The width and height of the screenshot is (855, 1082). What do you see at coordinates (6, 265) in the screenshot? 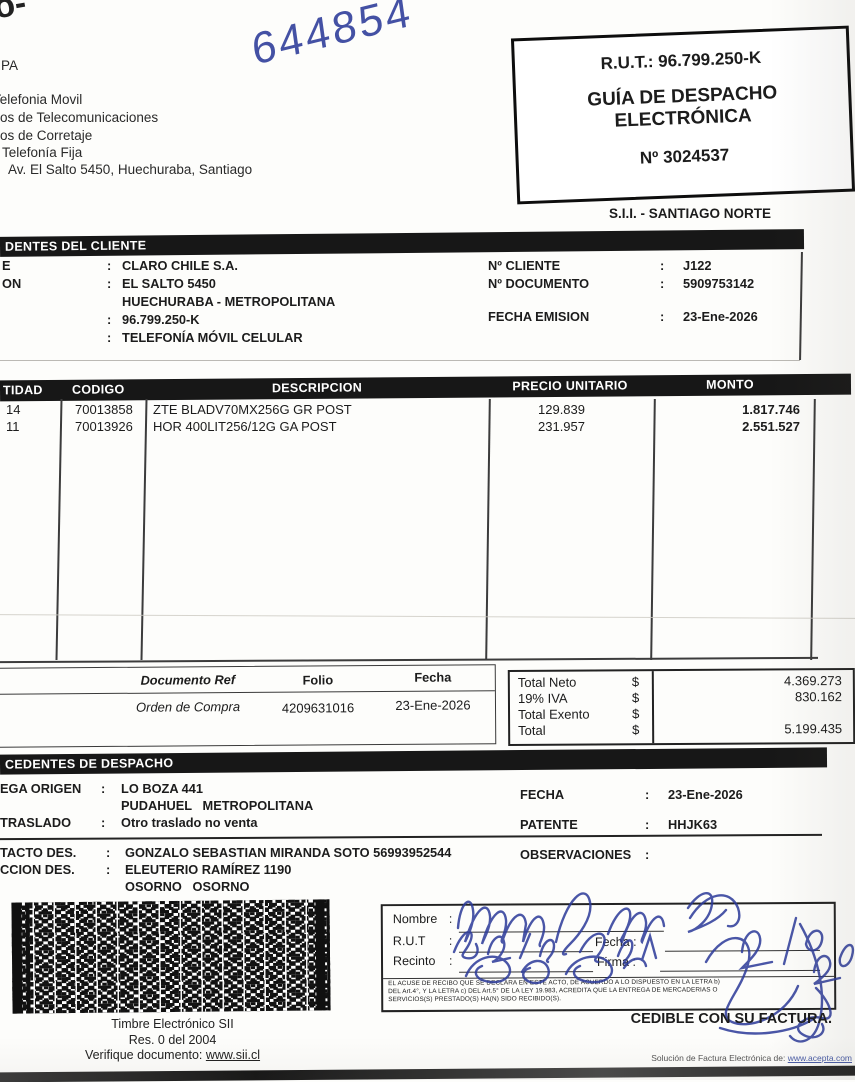
I see `client-label-fragment-nombre: E` at bounding box center [6, 265].